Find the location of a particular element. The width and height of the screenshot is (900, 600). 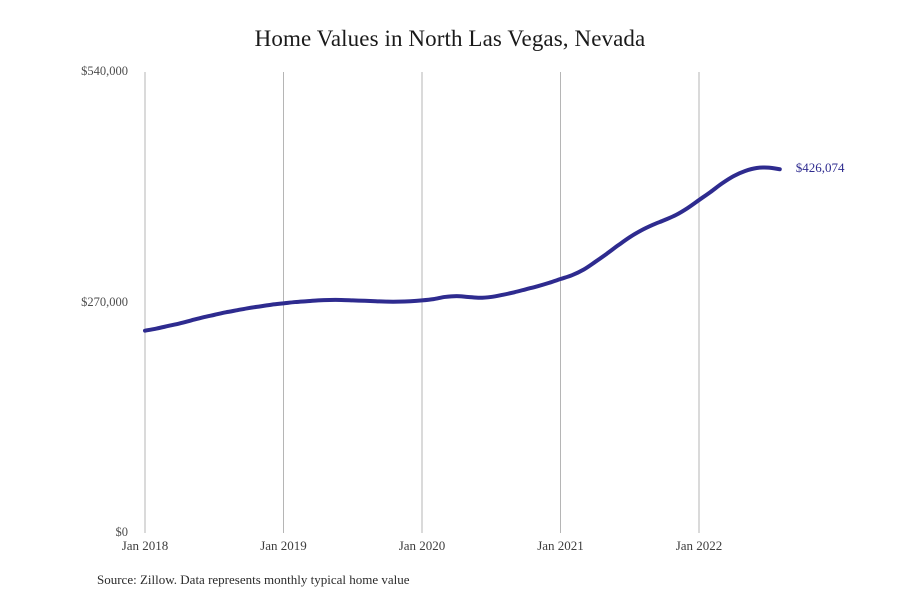

chart-title: Home Values in North Las Vegas, Nevada is located at coordinates (450, 38).